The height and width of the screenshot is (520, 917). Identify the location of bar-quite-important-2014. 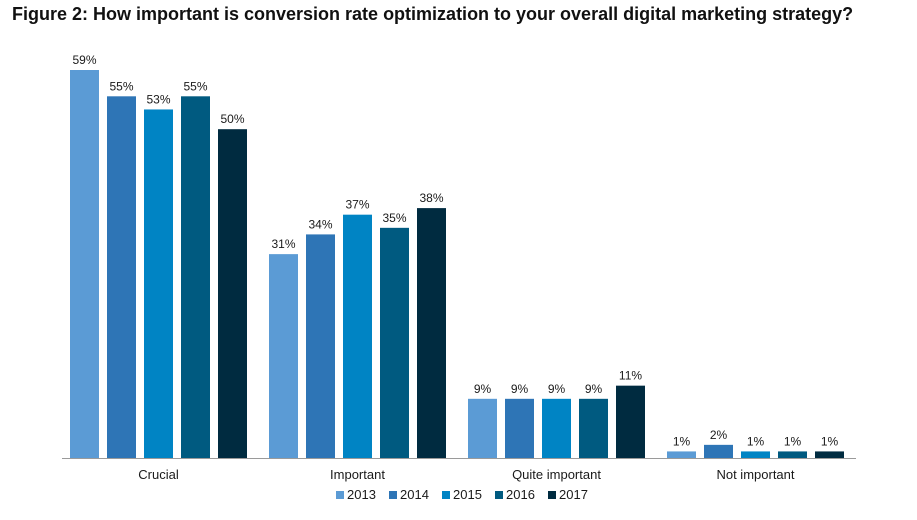
(519, 428).